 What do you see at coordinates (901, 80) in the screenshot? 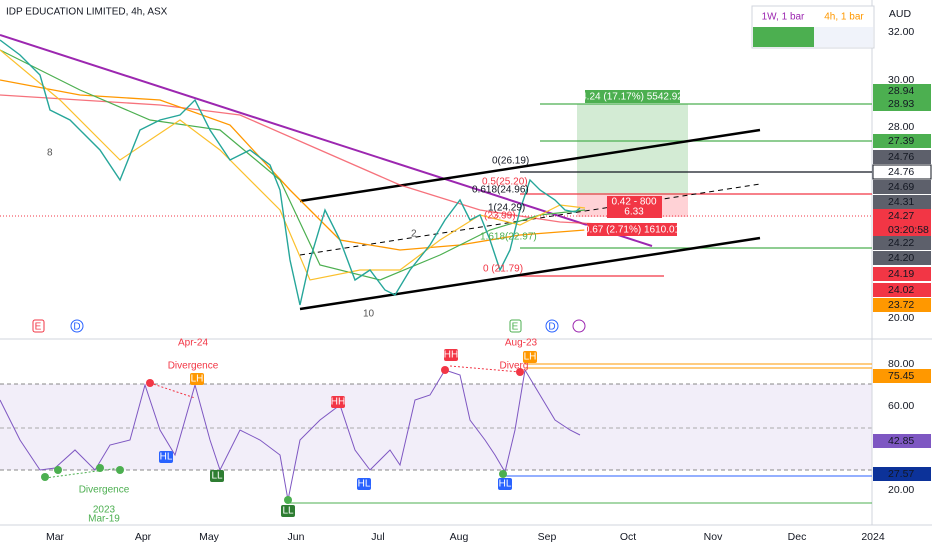
I see `axis-label: 30.00` at bounding box center [901, 80].